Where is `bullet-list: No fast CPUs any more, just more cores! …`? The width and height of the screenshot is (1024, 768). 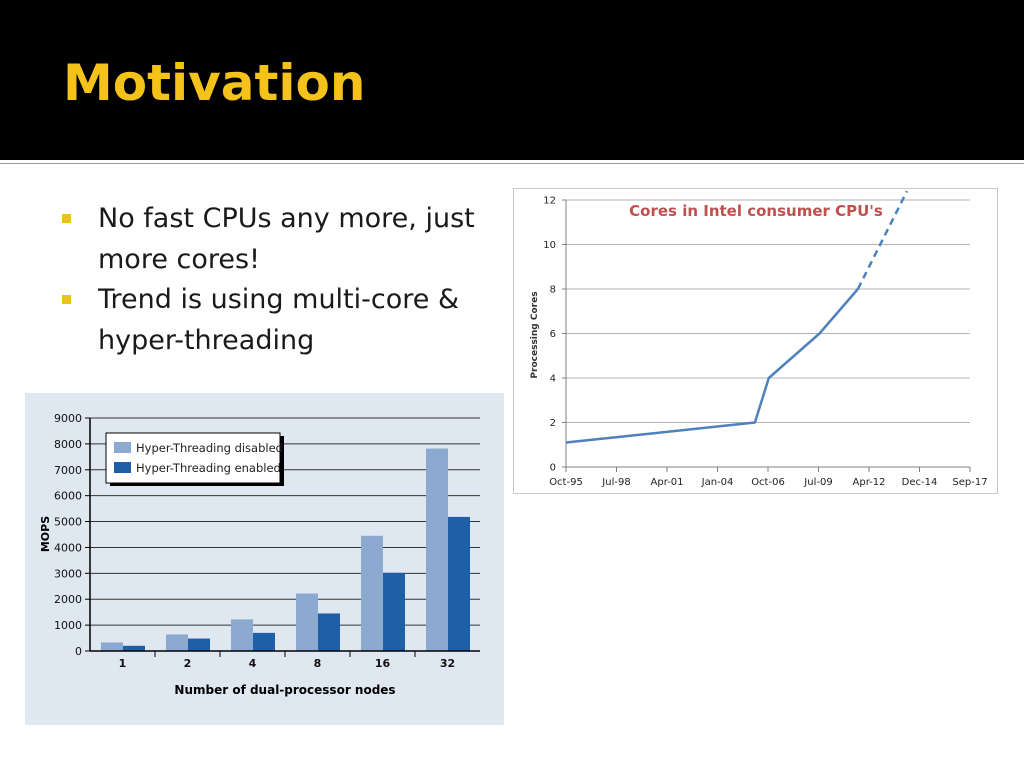
bullet-list: No fast CPUs any more, just more cores! … is located at coordinates (272, 280).